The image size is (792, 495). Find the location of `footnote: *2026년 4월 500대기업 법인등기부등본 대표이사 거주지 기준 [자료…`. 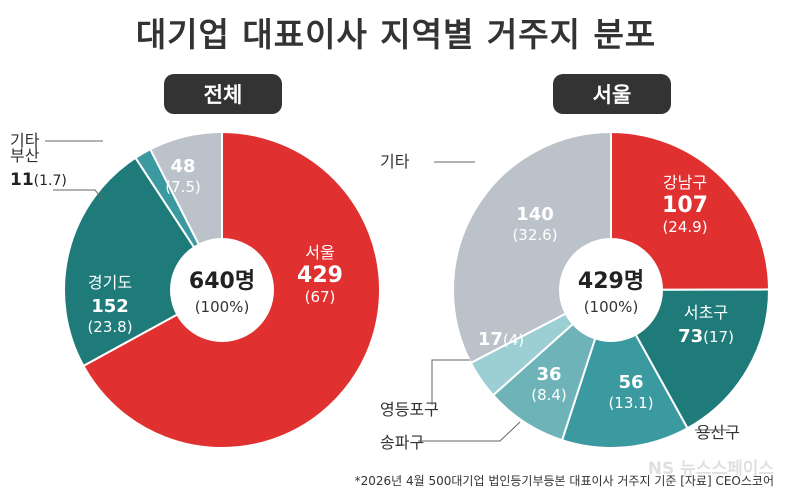

footnote: *2026년 4월 500대기업 법인등기부등본 대표이사 거주지 기준 [자료… is located at coordinates (564, 481).